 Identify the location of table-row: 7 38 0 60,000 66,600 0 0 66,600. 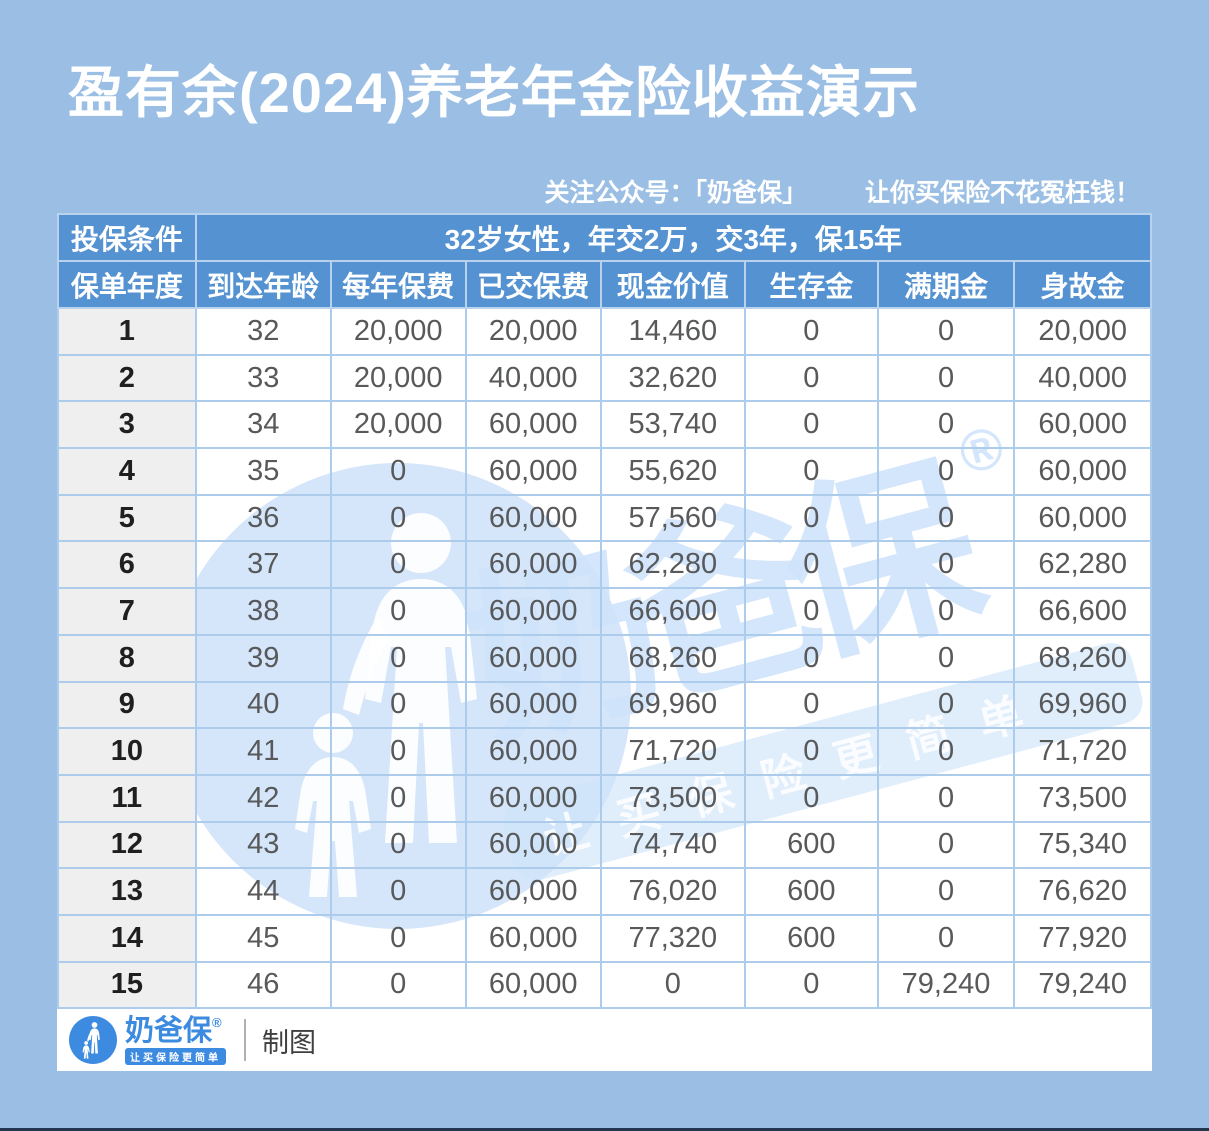
(604, 611).